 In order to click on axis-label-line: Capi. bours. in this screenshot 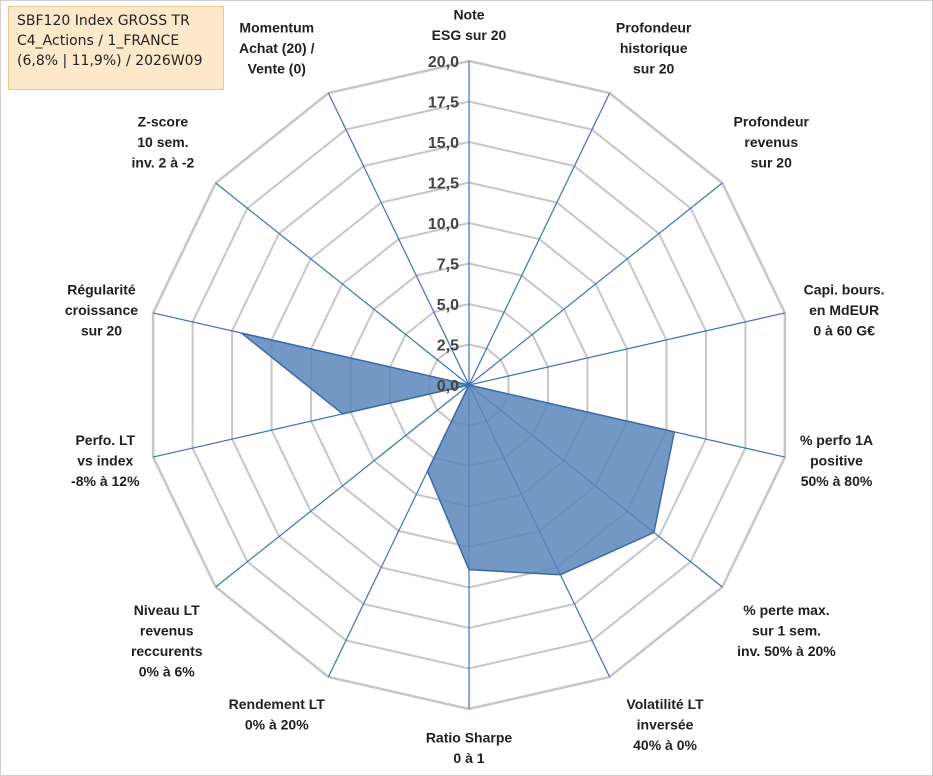, I will do `click(844, 290)`.